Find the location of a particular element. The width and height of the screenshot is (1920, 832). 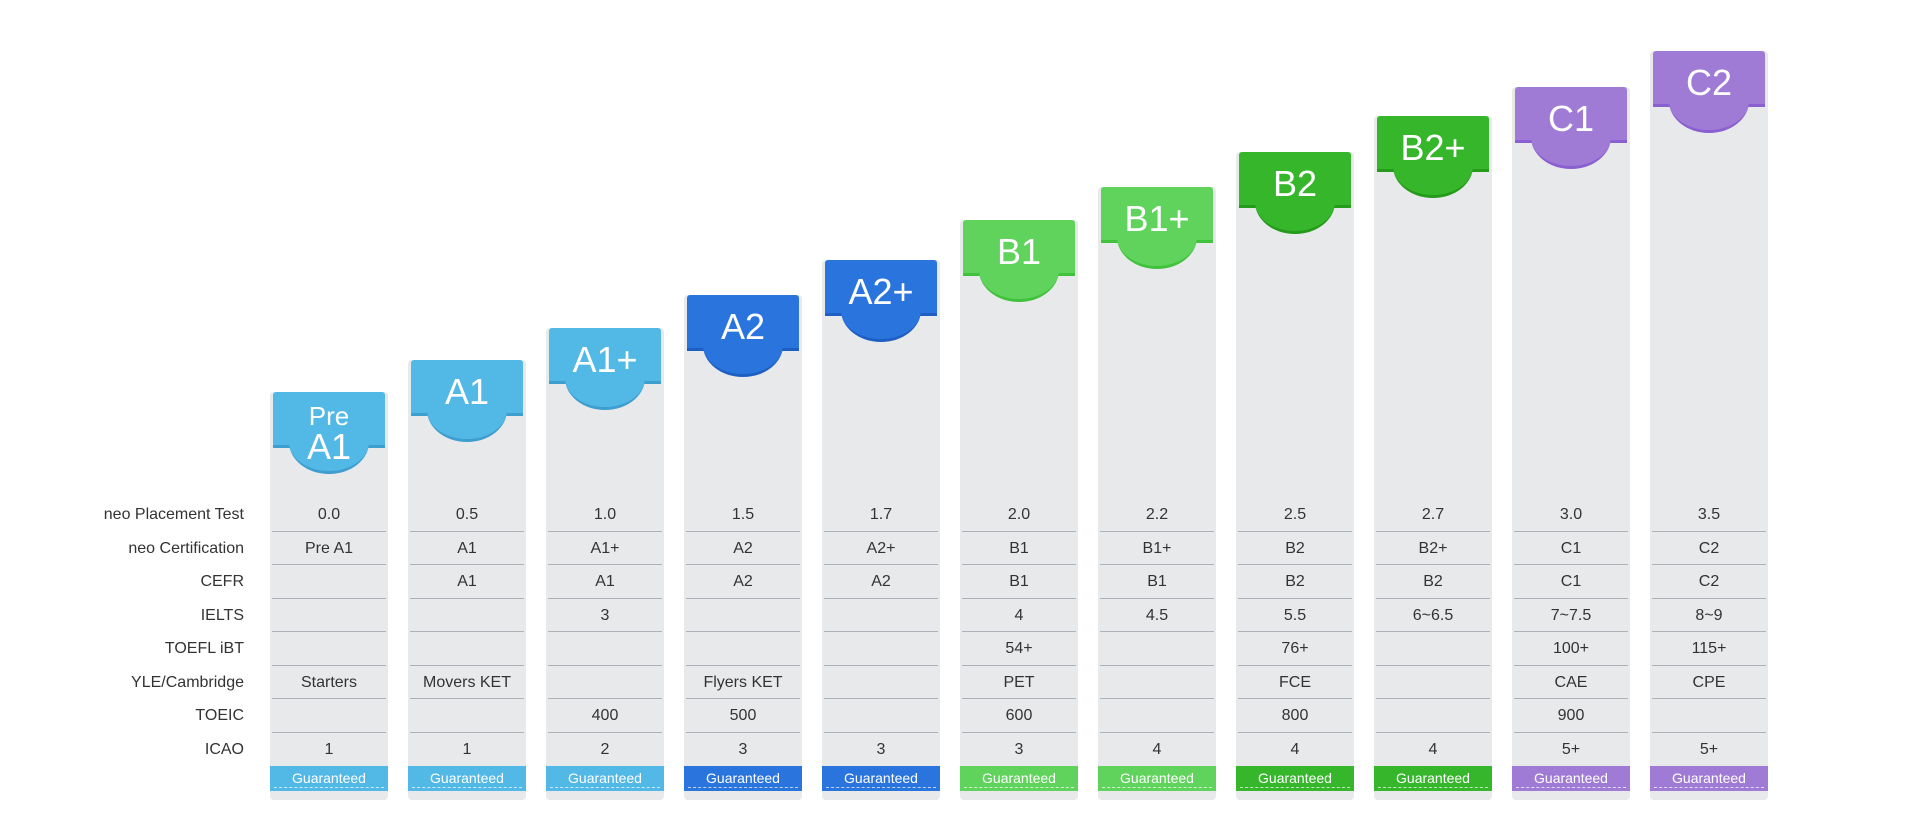

level-column: Pre A1 is located at coordinates (329, 596).